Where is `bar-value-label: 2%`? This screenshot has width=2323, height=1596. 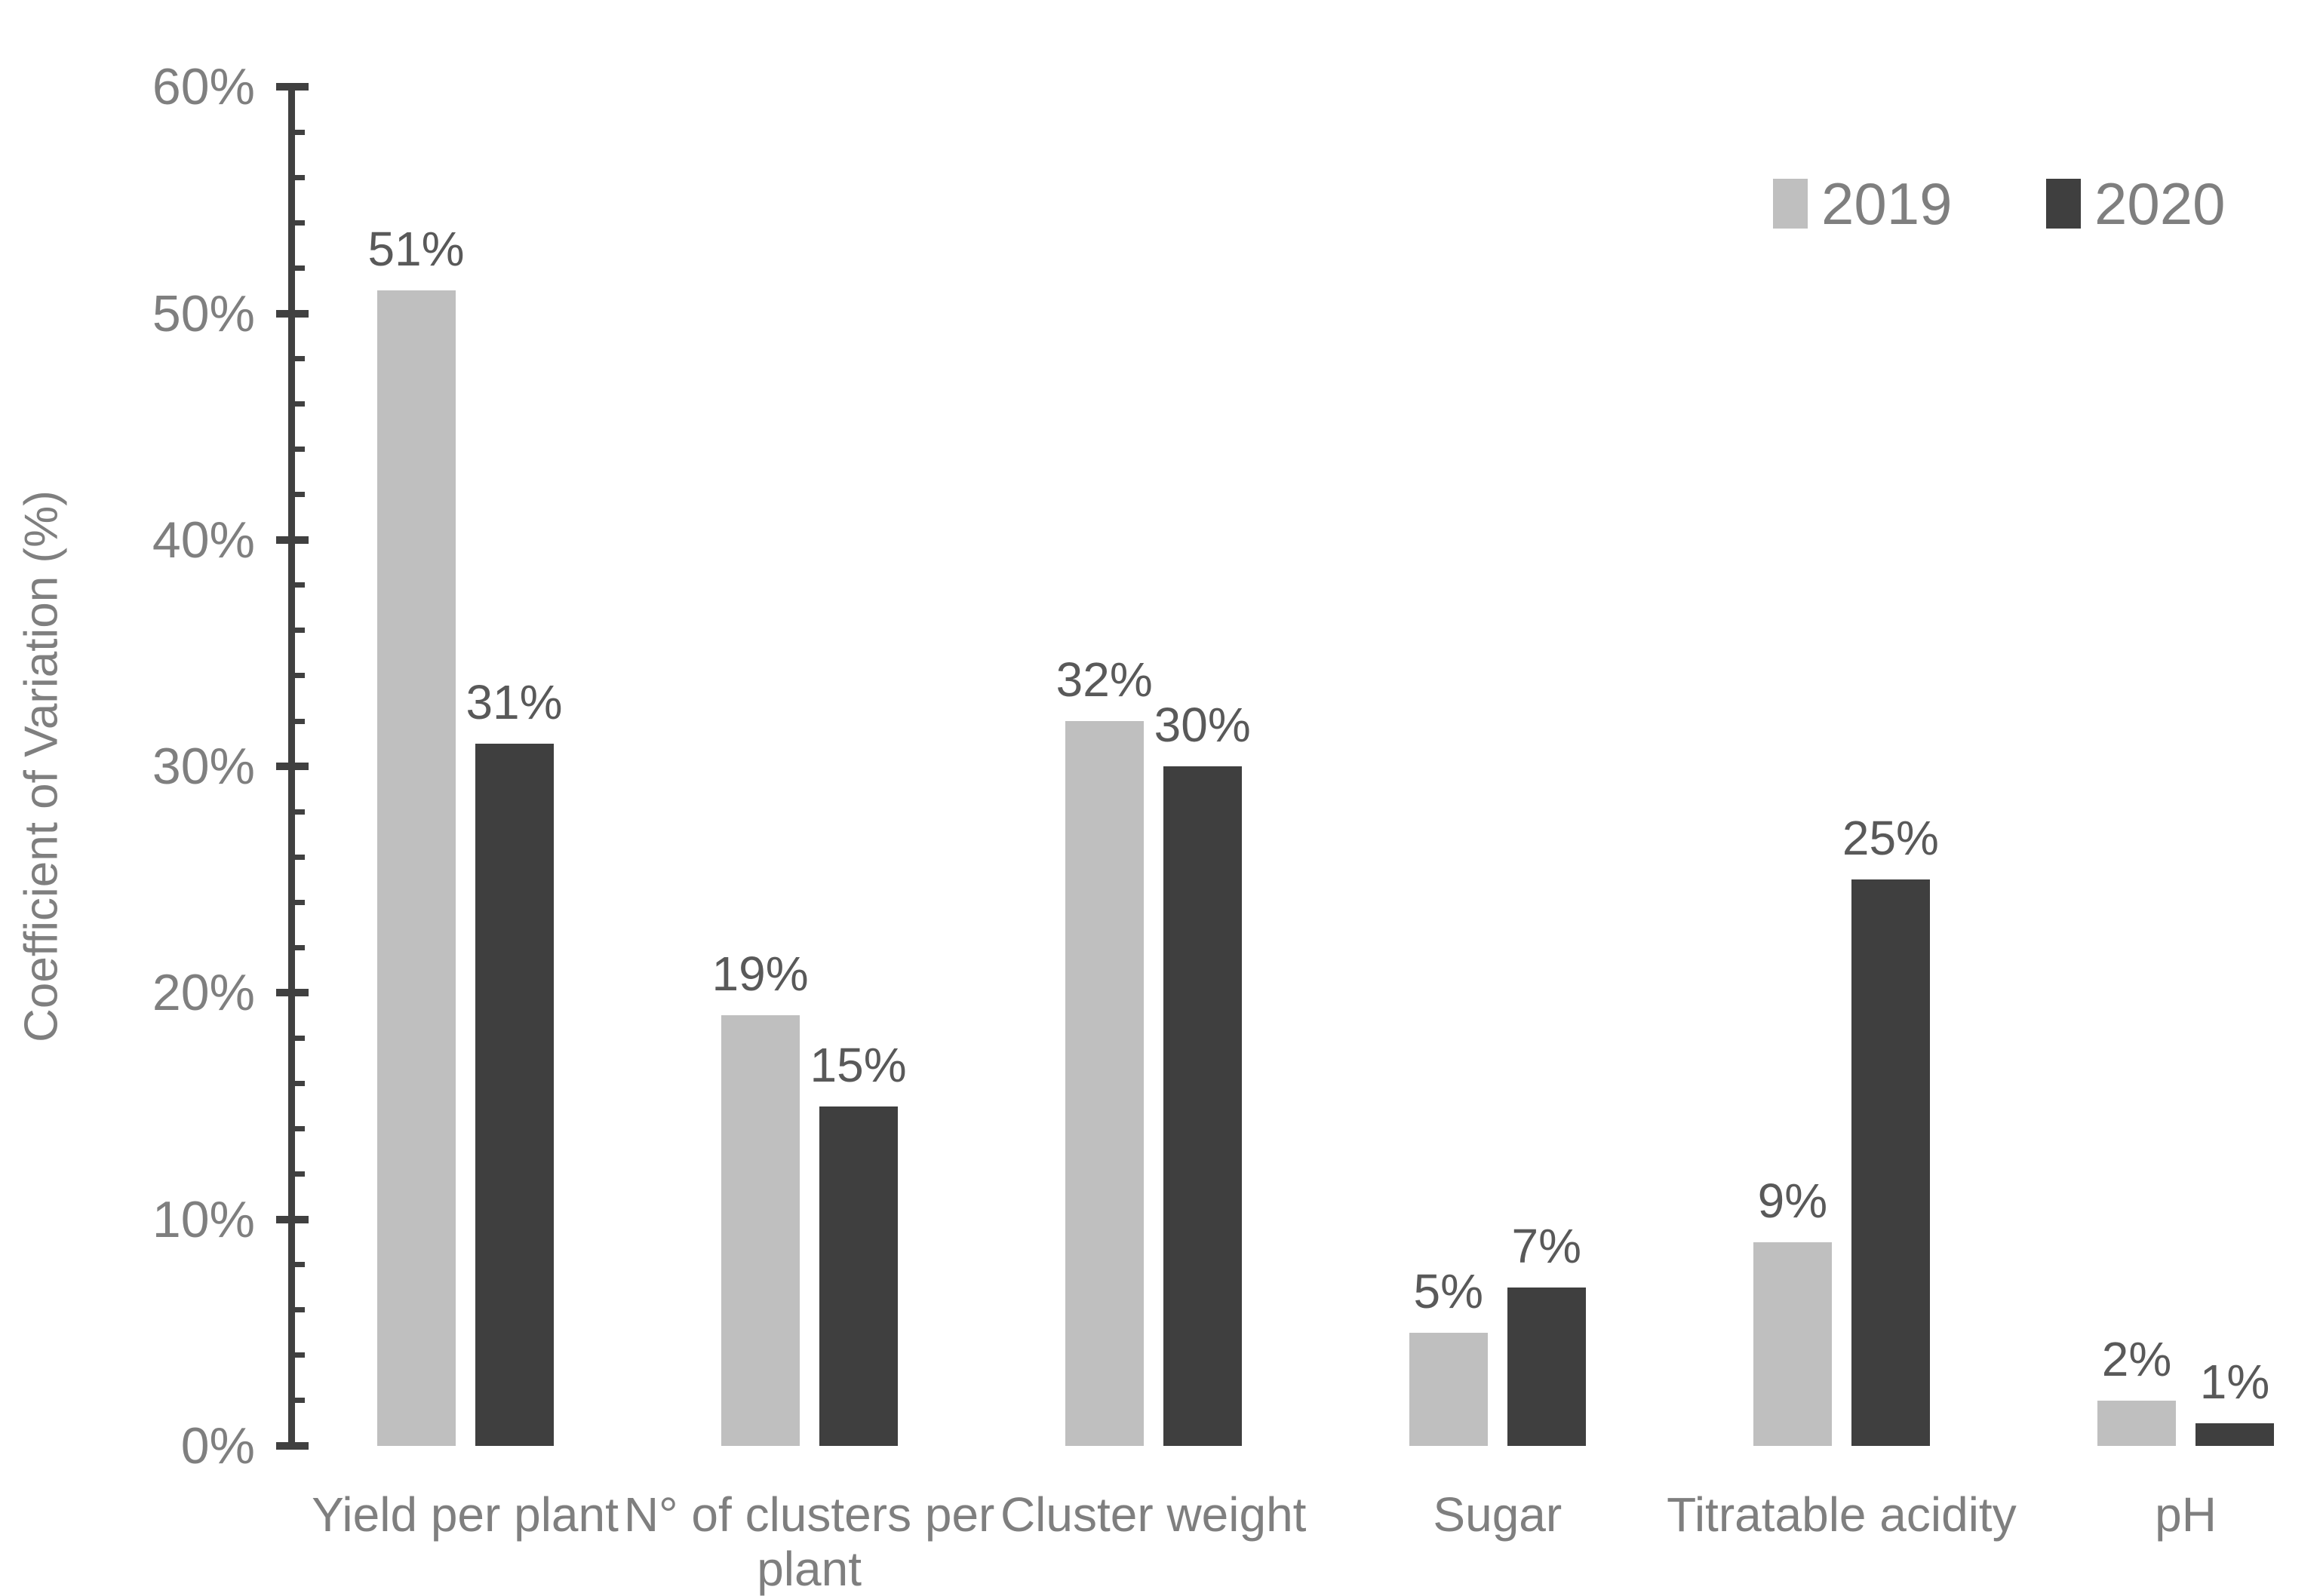
bar-value-label: 2% is located at coordinates (2136, 1358).